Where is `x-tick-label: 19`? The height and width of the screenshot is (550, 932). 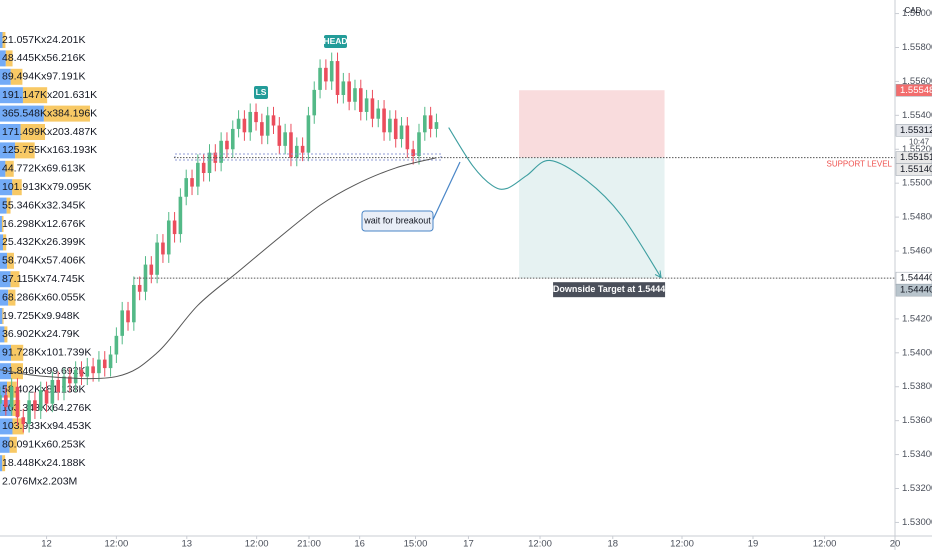
x-tick-label: 19 is located at coordinates (753, 544).